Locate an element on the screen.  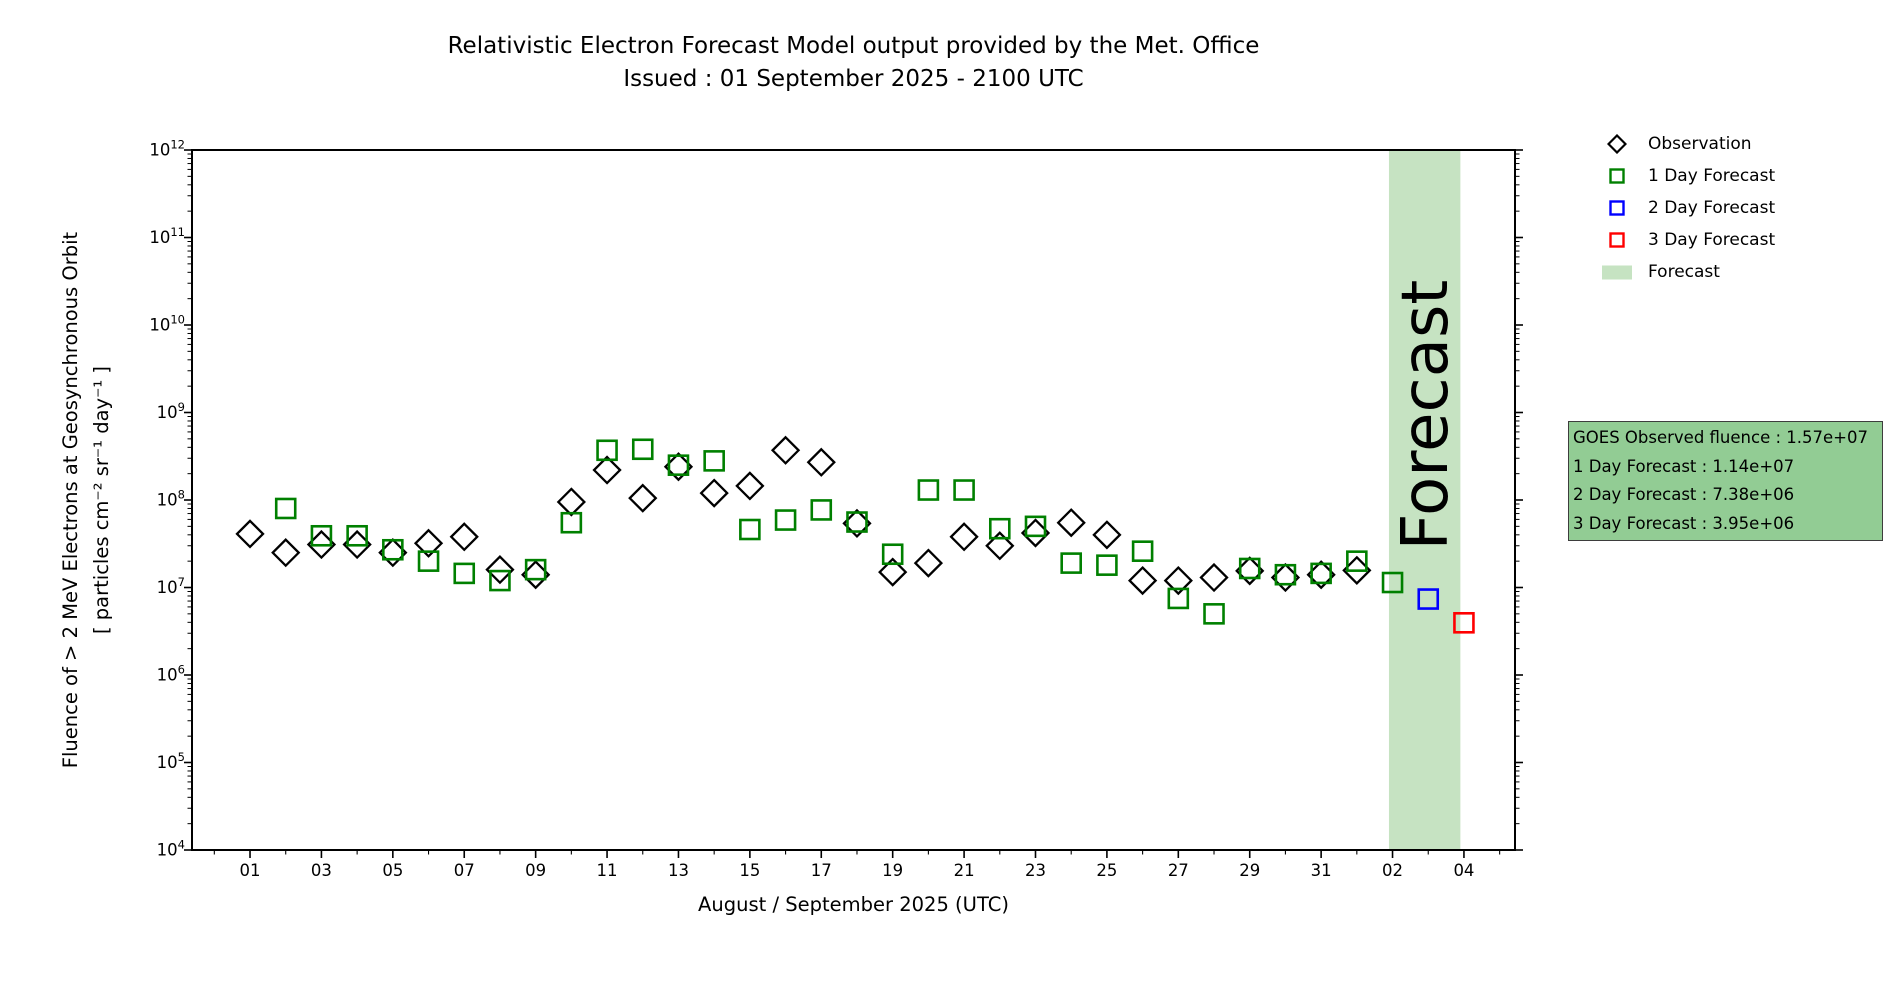
x-tick-label: 21 is located at coordinates (964, 870).